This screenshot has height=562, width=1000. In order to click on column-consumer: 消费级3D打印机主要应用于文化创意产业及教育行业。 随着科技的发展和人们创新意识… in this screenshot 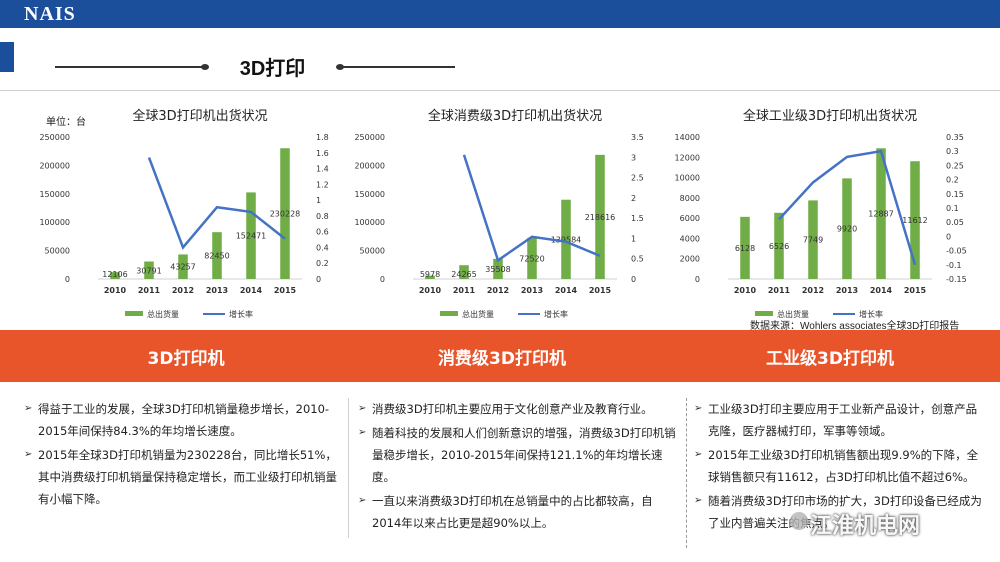, I will do `click(517, 467)`.